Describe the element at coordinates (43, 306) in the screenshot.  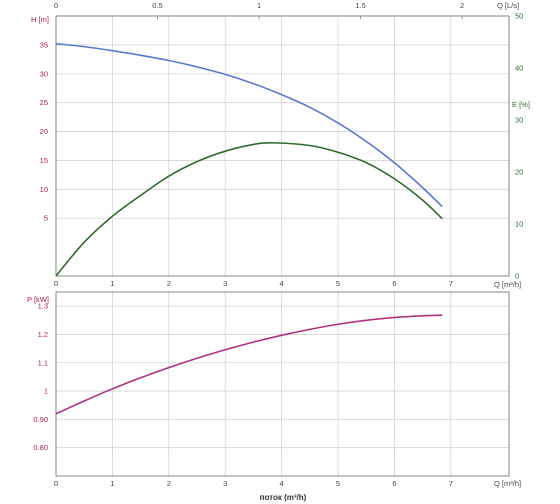
I see `power-tick-label: 1.3` at that location.